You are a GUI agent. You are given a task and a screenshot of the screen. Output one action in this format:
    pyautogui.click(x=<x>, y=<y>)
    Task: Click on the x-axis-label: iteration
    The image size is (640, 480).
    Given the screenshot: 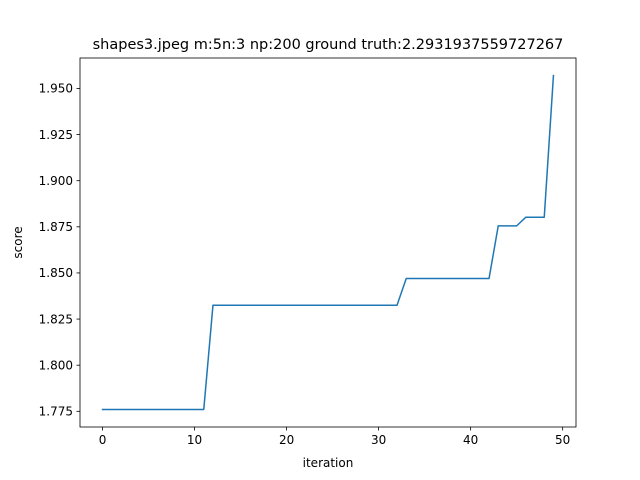 What is the action you would take?
    pyautogui.click(x=328, y=463)
    